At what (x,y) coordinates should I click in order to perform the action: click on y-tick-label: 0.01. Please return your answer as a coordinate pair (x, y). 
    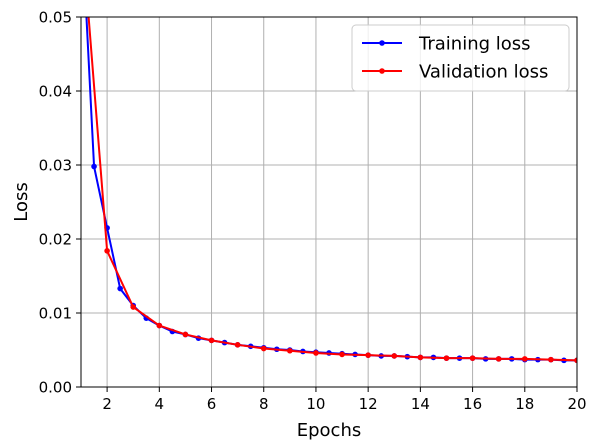
    Looking at the image, I should click on (55, 314).